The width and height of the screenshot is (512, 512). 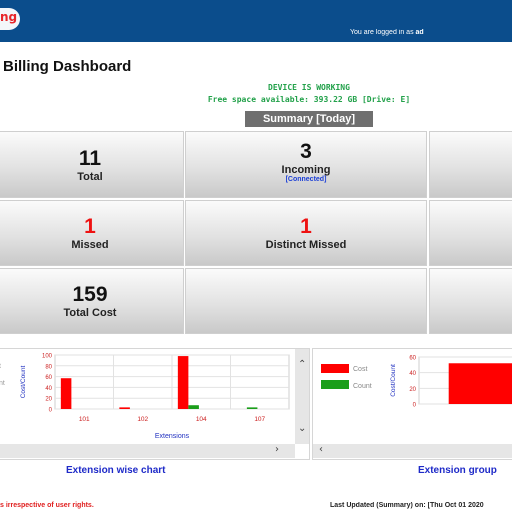 What do you see at coordinates (90, 245) in the screenshot?
I see `card-missed-label: Missed` at bounding box center [90, 245].